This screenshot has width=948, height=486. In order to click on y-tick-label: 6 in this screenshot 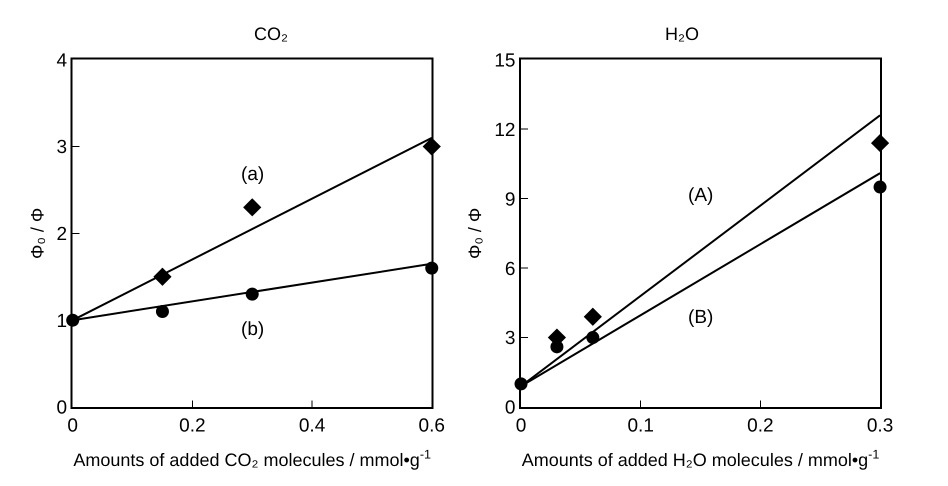, I will do `click(510, 269)`.